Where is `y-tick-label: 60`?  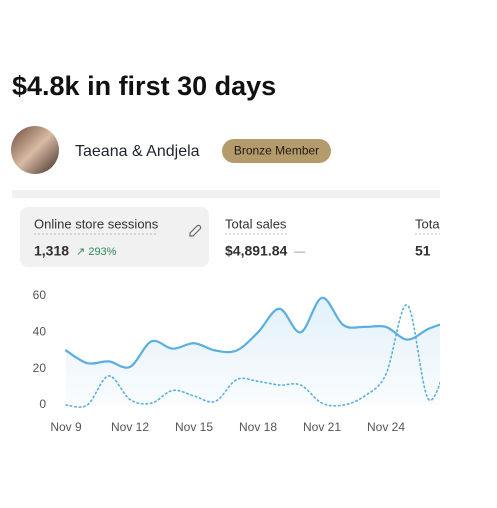 y-tick-label: 60 is located at coordinates (40, 295).